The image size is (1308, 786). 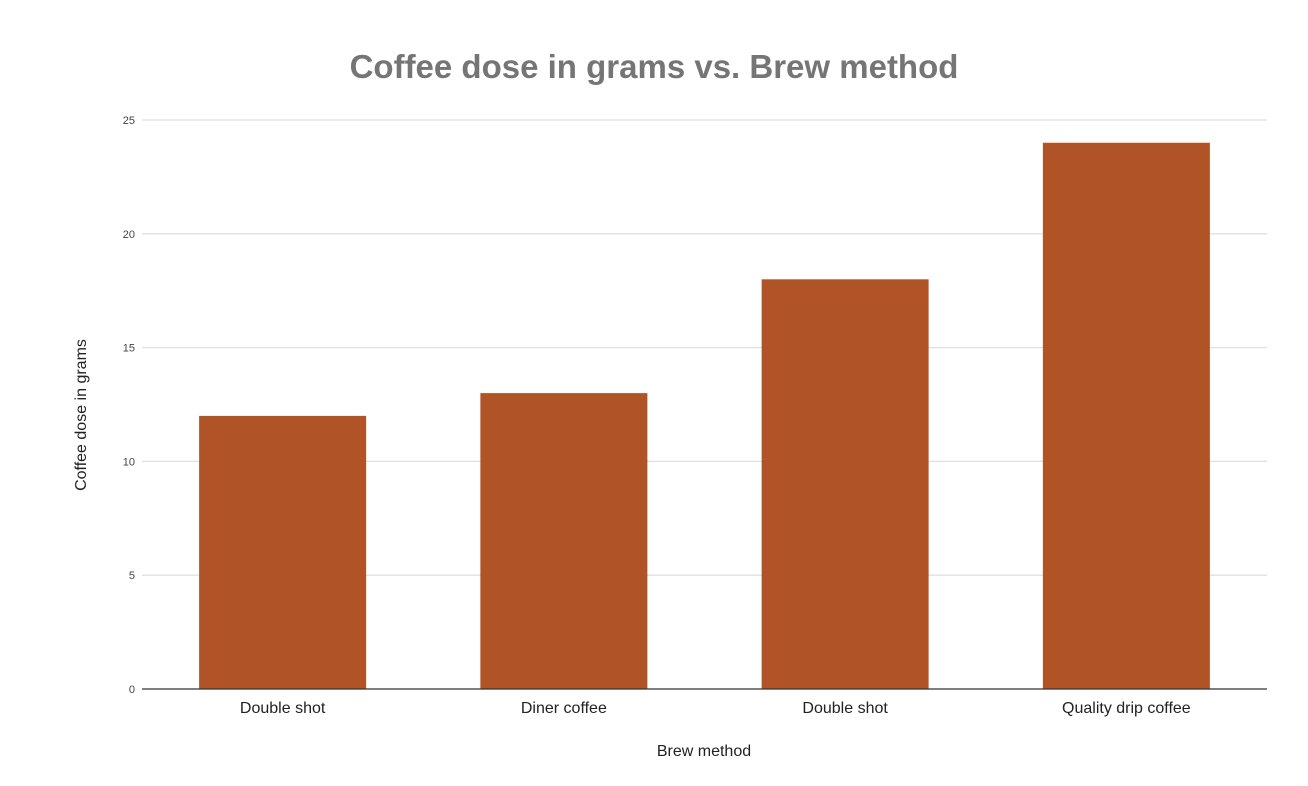 What do you see at coordinates (129, 121) in the screenshot?
I see `y-tick-label: 25` at bounding box center [129, 121].